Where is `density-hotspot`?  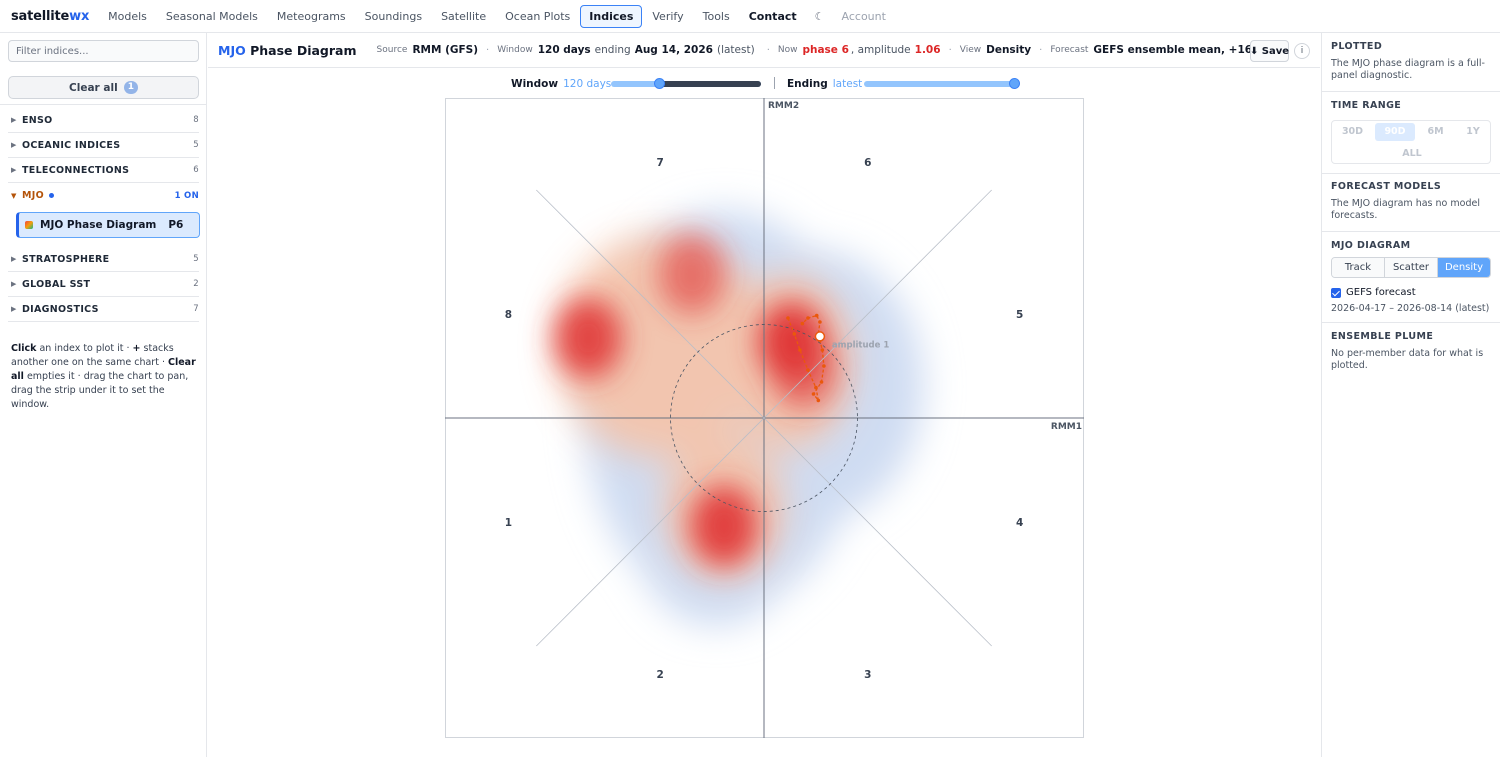
density-hotspot is located at coordinates (588, 338).